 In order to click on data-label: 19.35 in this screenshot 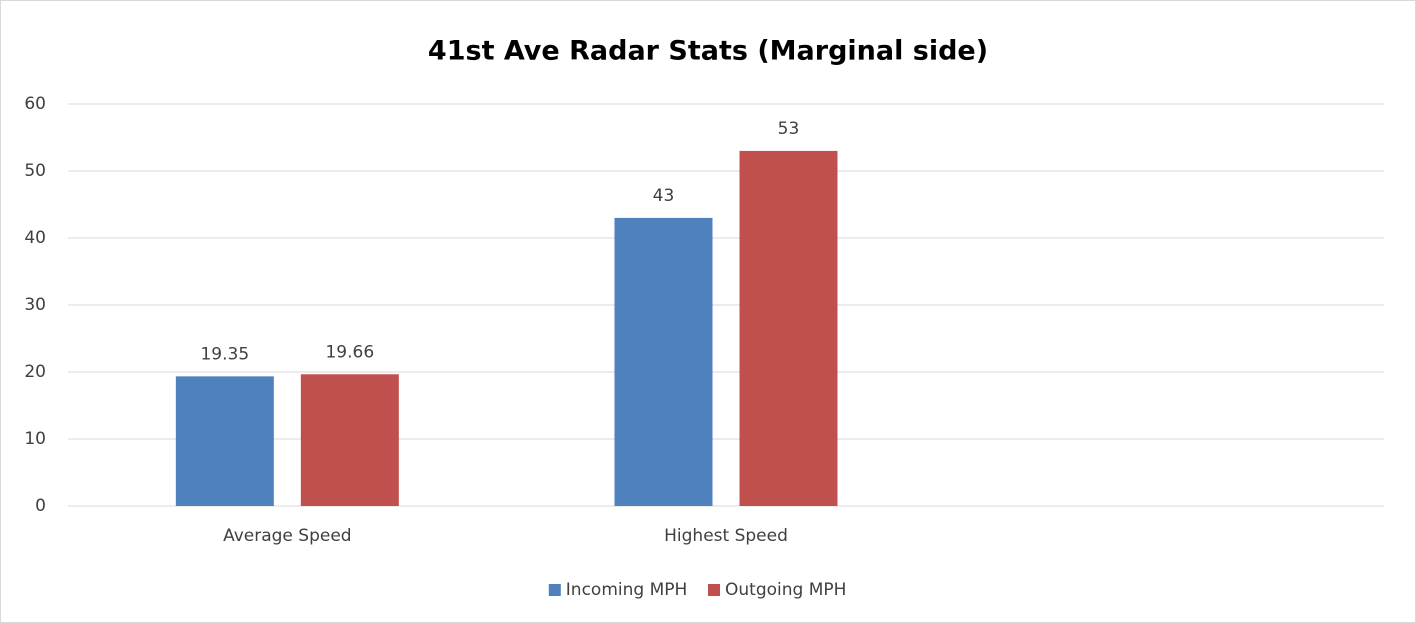, I will do `click(224, 354)`.